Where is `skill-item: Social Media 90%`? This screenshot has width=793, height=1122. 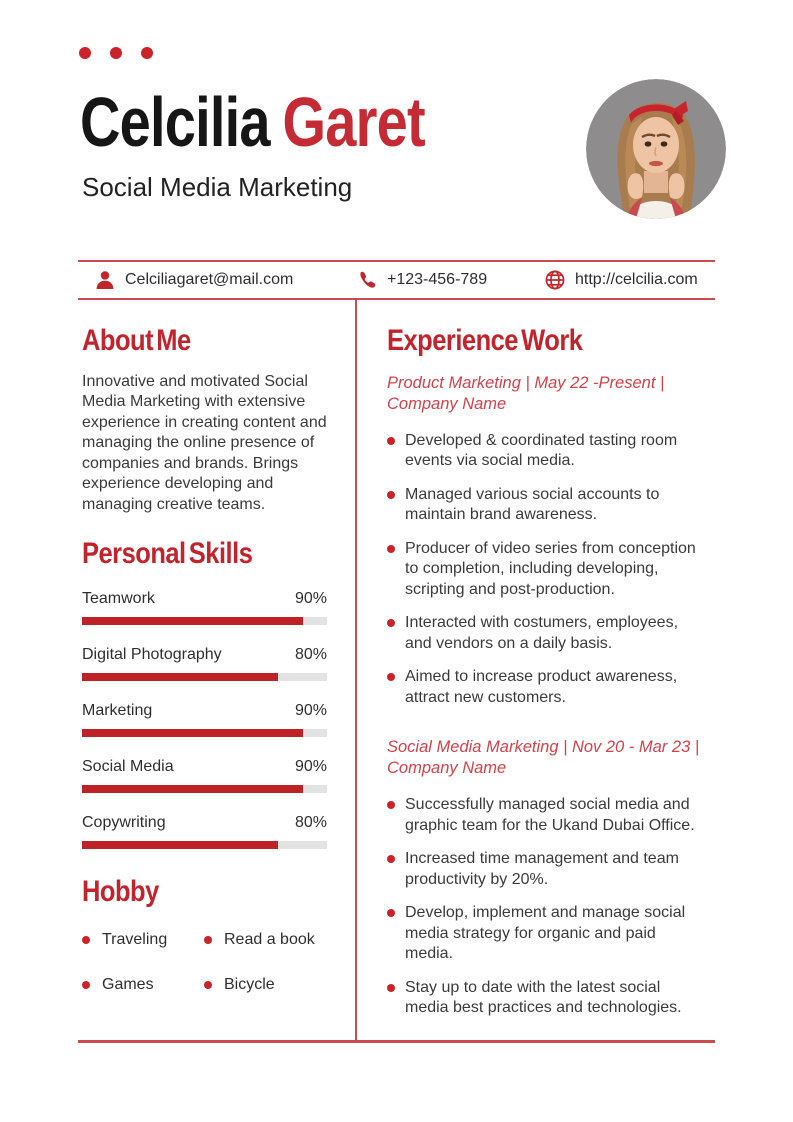
skill-item: Social Media 90% is located at coordinates (204, 775).